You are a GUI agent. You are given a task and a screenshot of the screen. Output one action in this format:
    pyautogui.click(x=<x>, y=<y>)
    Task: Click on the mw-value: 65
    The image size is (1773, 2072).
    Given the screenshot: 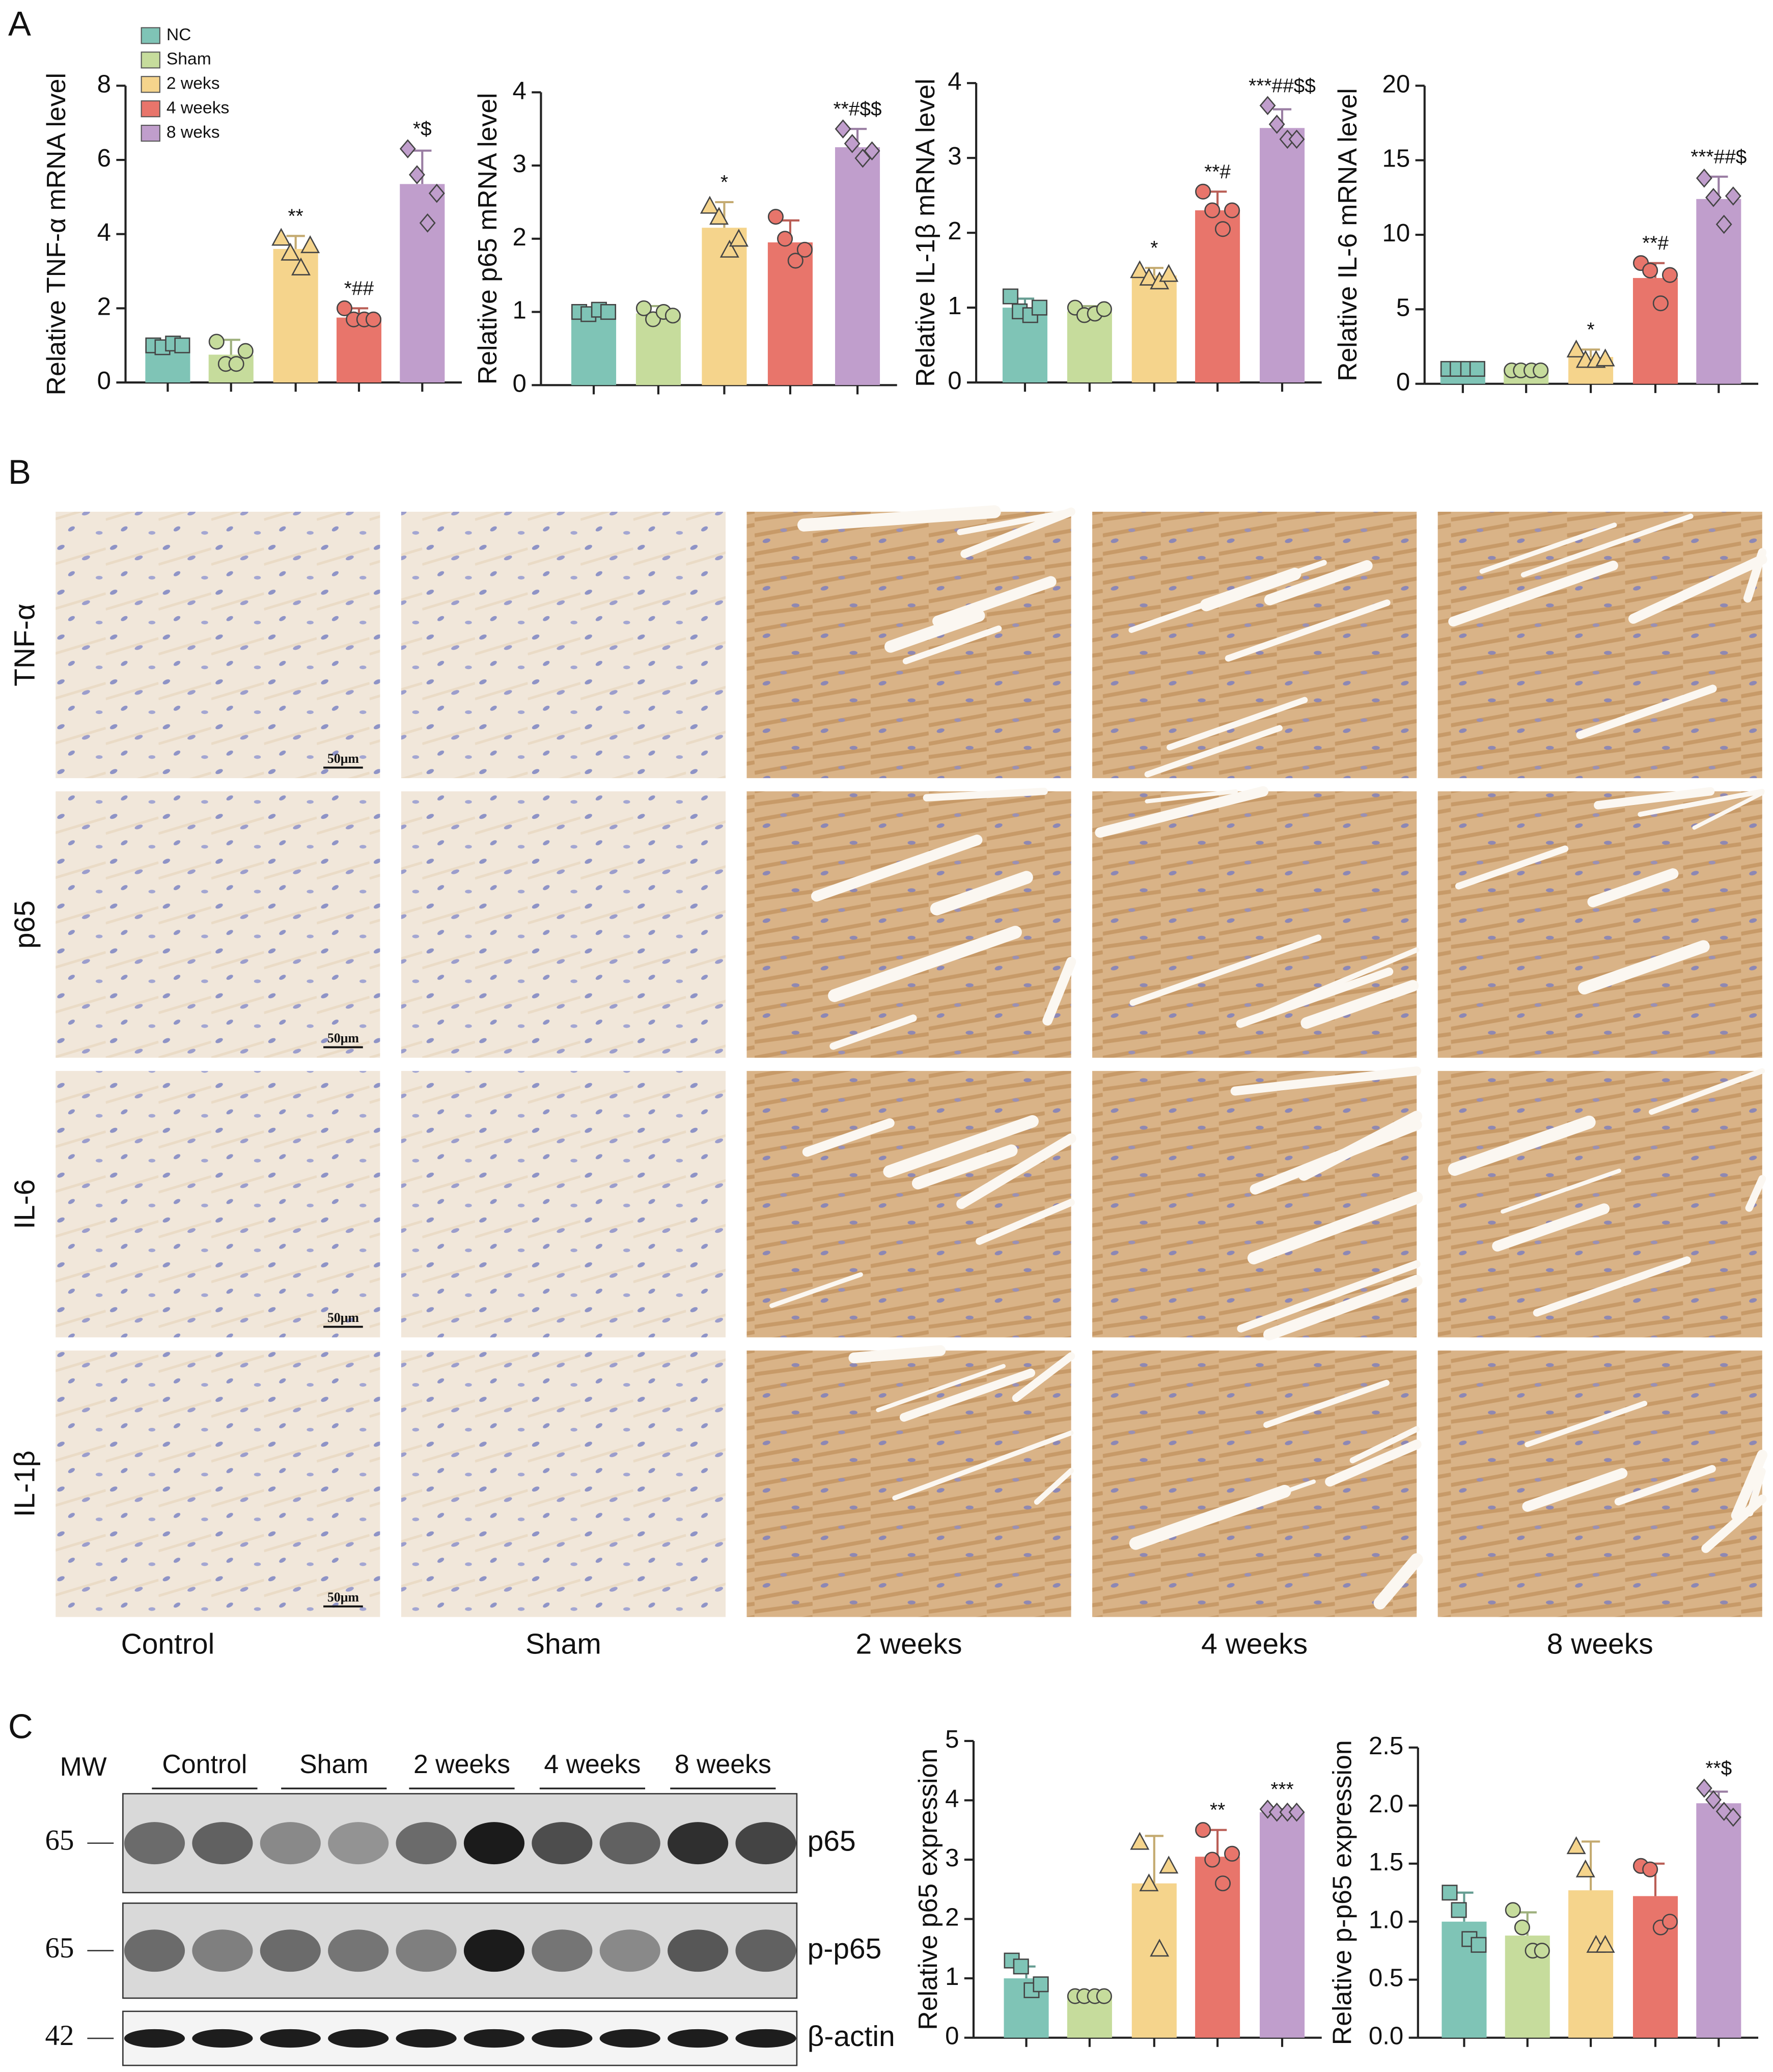 What is the action you would take?
    pyautogui.click(x=59, y=1841)
    